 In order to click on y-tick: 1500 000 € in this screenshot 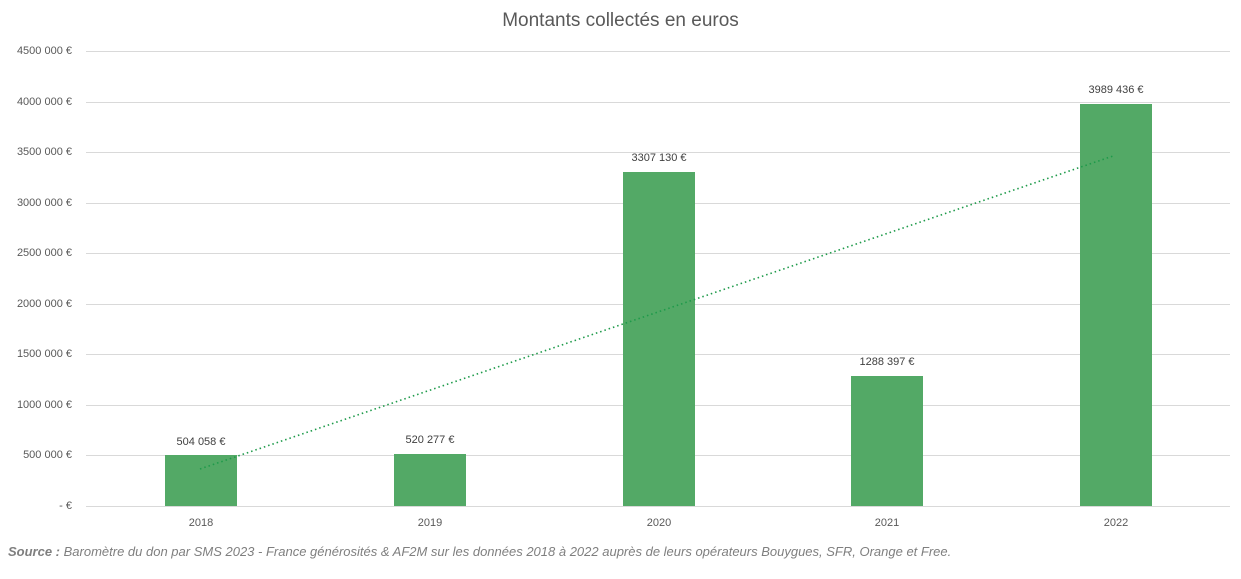, I will do `click(44, 354)`.